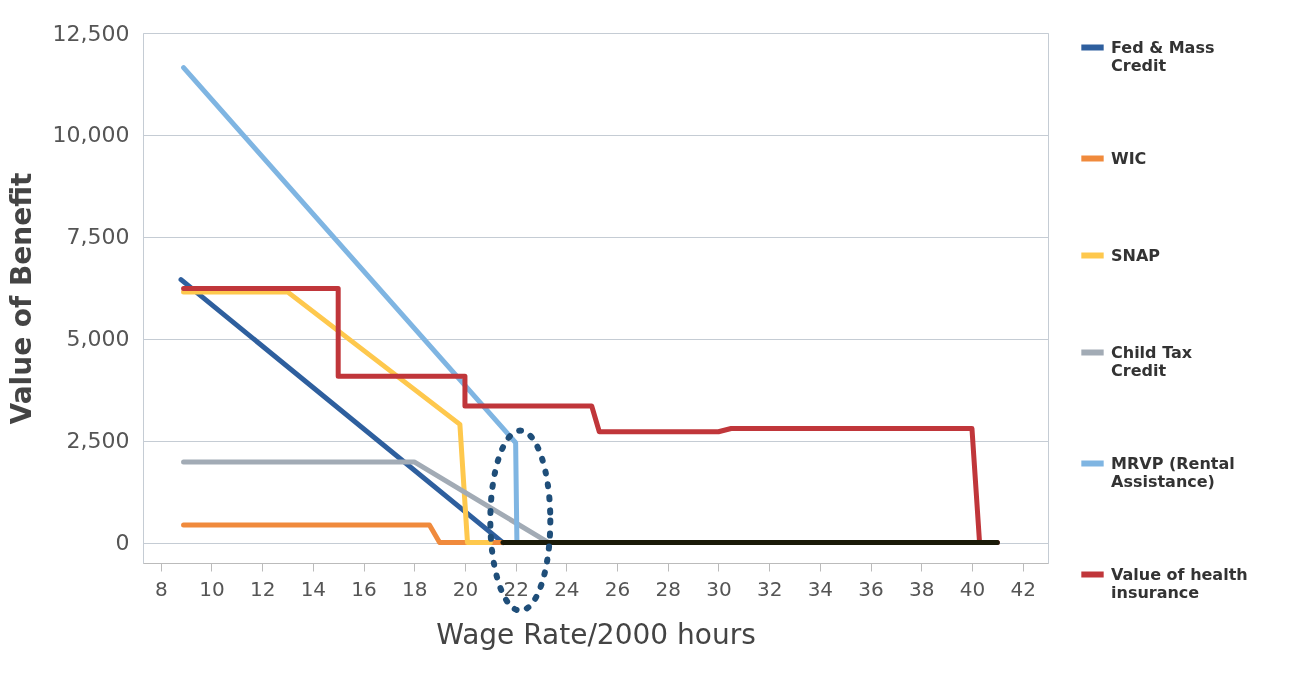 The height and width of the screenshot is (673, 1299). What do you see at coordinates (415, 588) in the screenshot?
I see `x-tick-label: 18` at bounding box center [415, 588].